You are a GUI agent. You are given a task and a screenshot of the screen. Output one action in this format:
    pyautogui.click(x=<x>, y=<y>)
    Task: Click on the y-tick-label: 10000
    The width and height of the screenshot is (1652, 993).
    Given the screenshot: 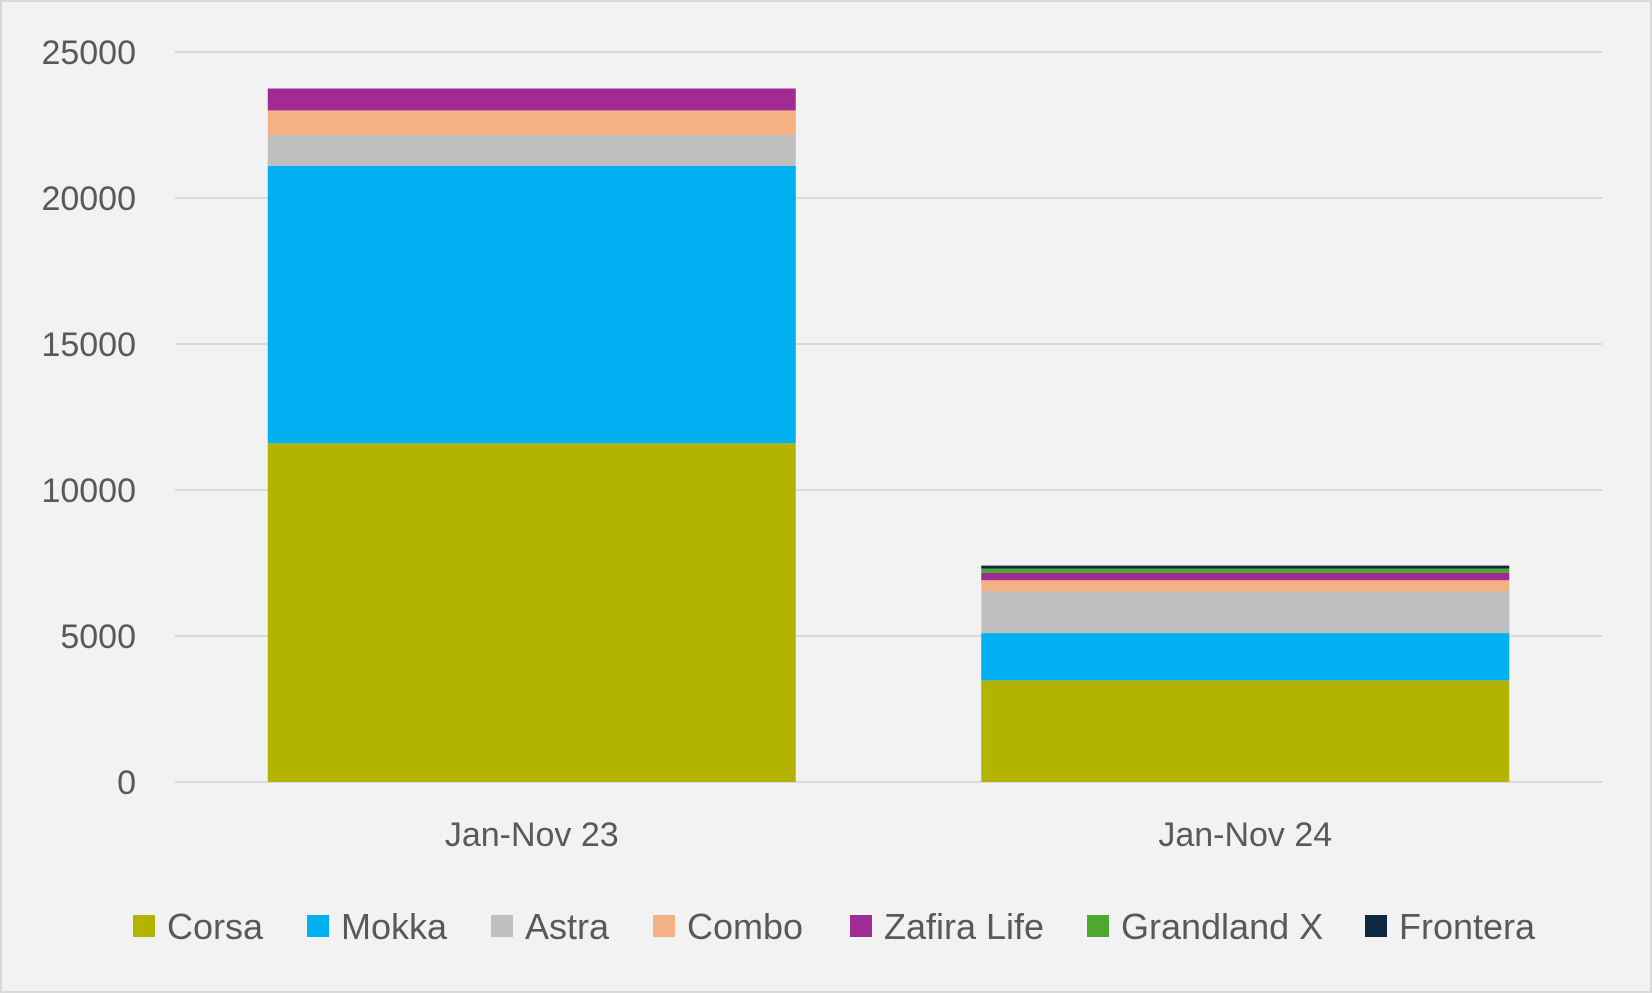 What is the action you would take?
    pyautogui.click(x=88, y=491)
    